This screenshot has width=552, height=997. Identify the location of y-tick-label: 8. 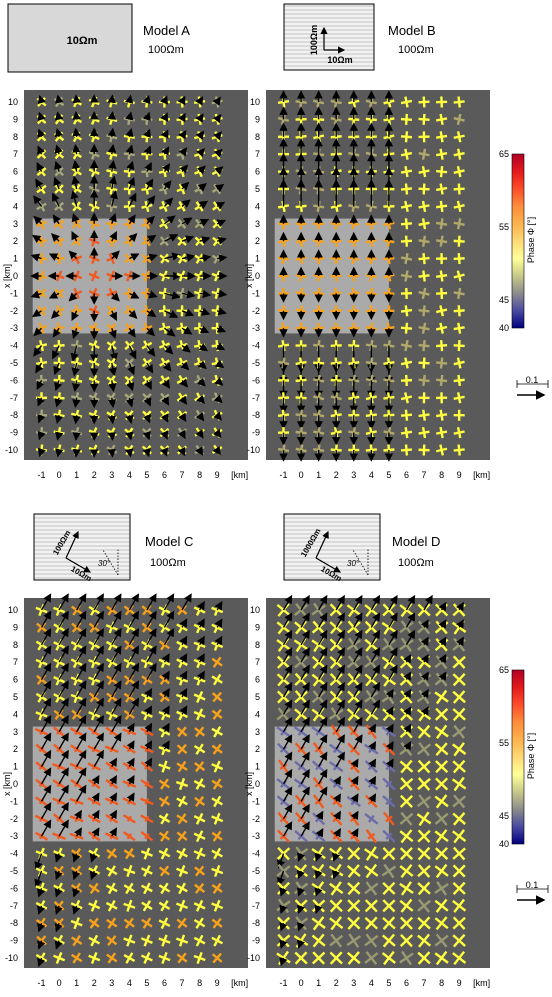
(199, 983).